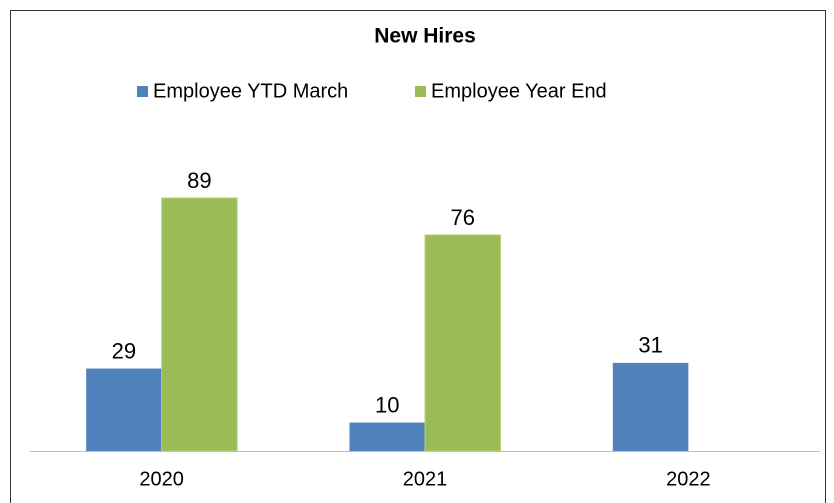 The image size is (834, 503). Describe the element at coordinates (463, 217) in the screenshot. I see `data-label: 76` at that location.